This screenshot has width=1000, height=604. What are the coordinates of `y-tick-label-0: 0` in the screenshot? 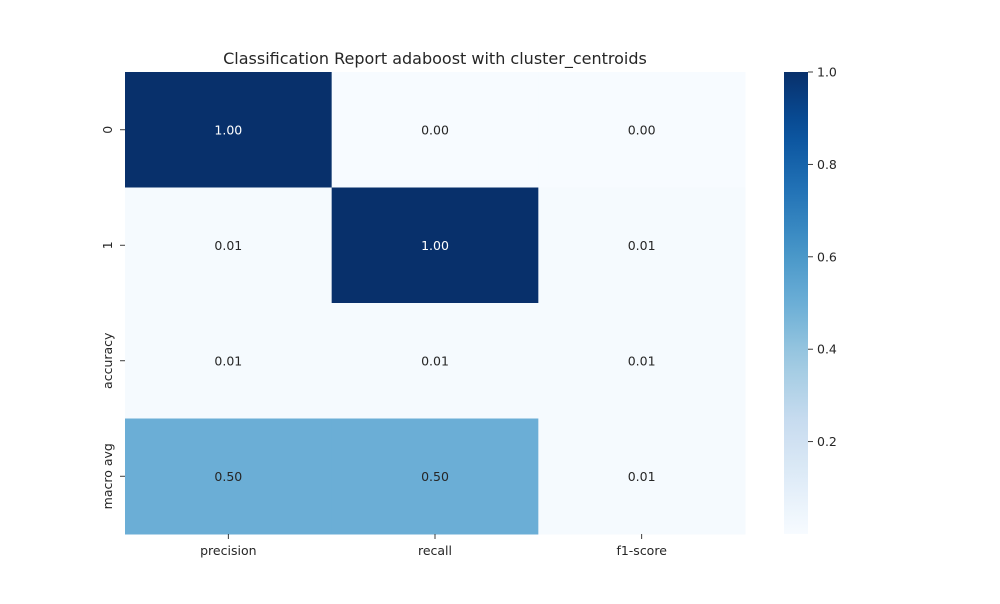 It's located at (107, 130).